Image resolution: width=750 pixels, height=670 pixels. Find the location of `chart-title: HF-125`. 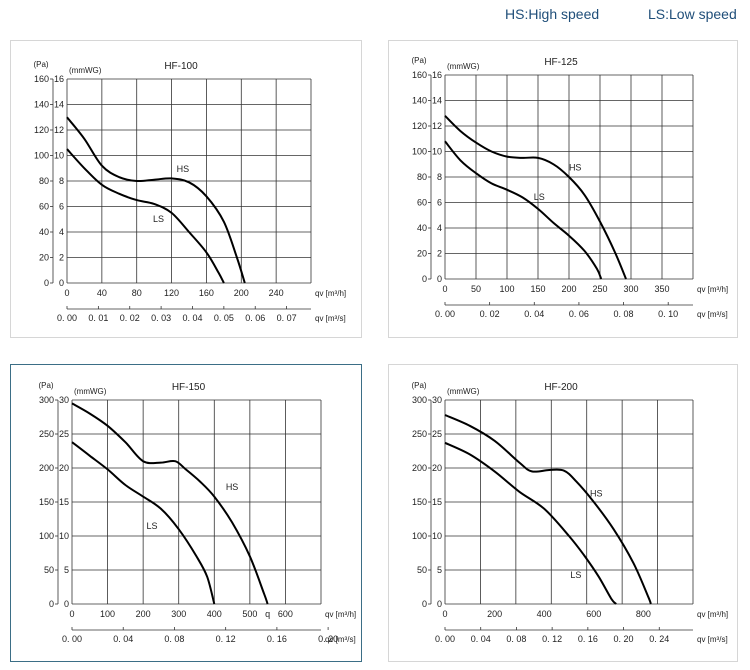

chart-title: HF-125 is located at coordinates (561, 62).